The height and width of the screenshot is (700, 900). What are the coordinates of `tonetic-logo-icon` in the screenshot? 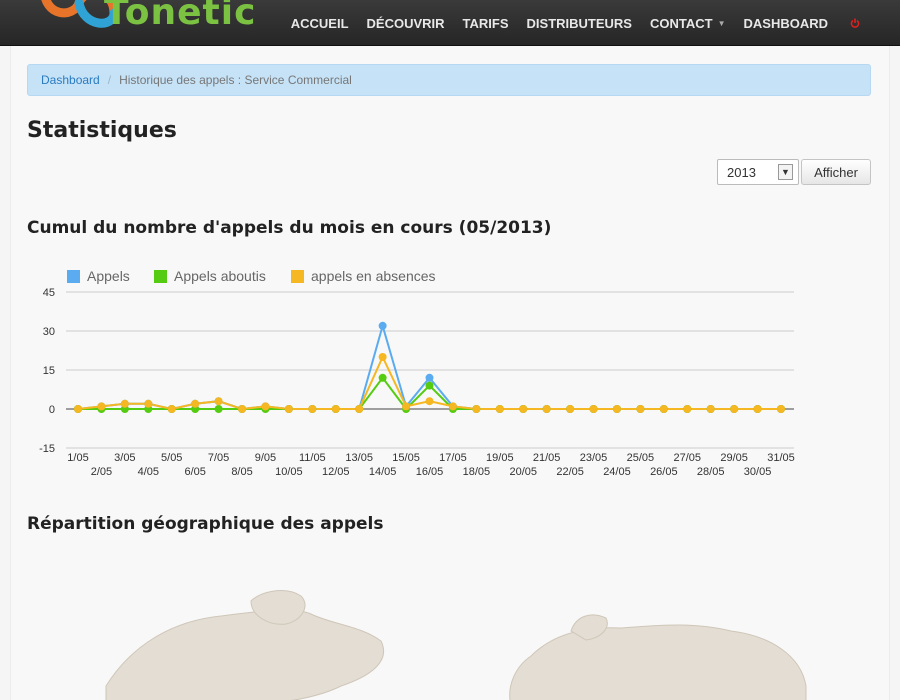 It's located at (164, 14).